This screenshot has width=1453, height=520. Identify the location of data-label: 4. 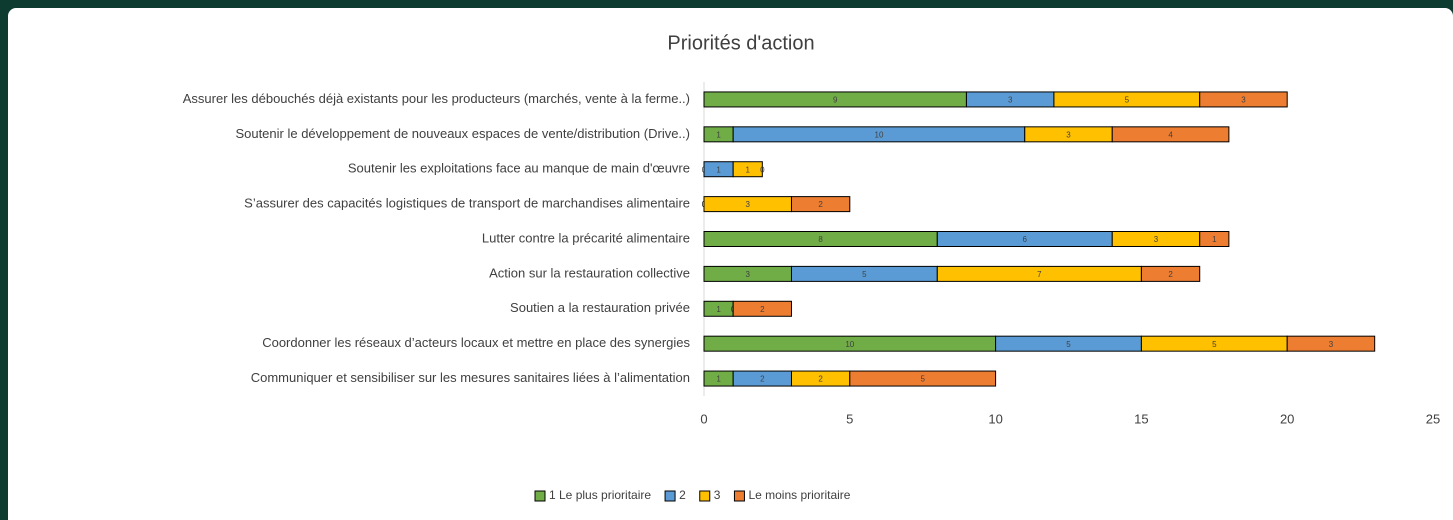
(1170, 134).